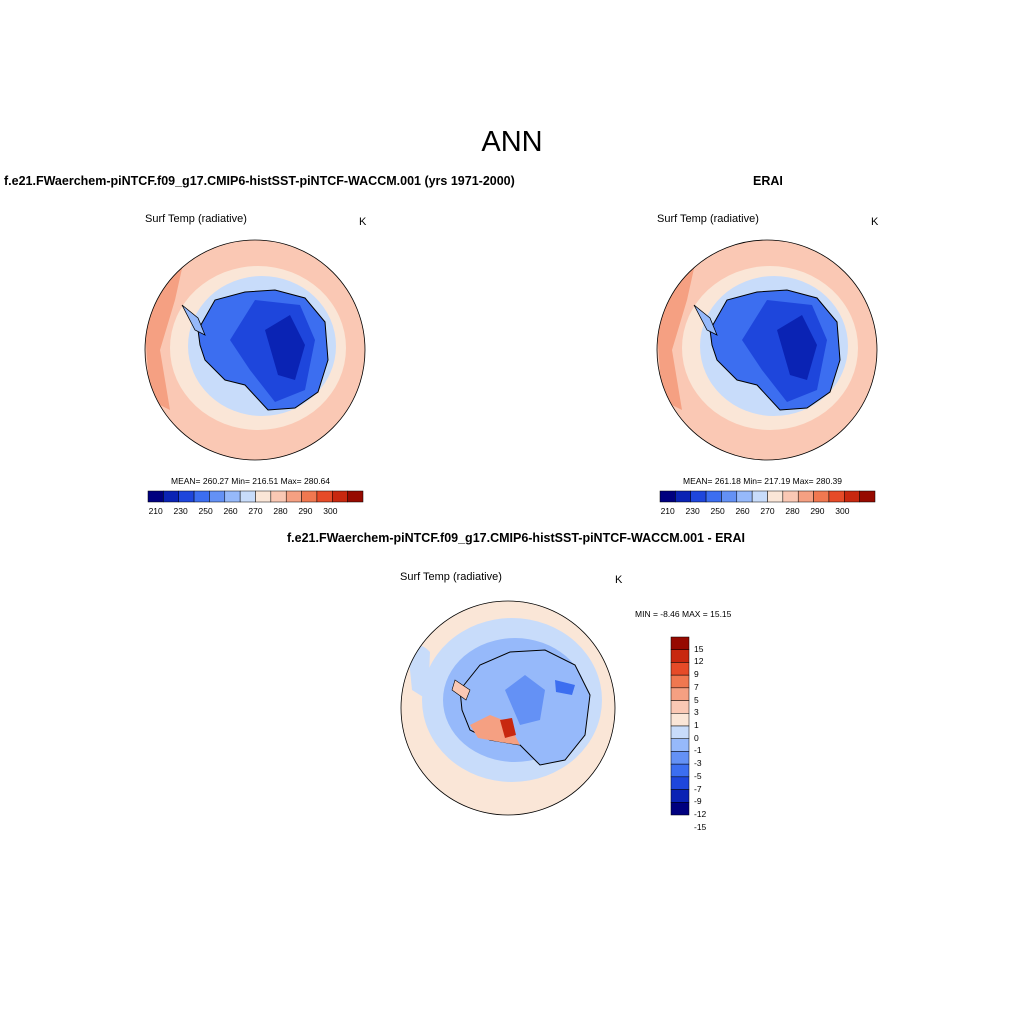 This screenshot has width=1024, height=1024. I want to click on colorbar-tick-label: 7, so click(696, 686).